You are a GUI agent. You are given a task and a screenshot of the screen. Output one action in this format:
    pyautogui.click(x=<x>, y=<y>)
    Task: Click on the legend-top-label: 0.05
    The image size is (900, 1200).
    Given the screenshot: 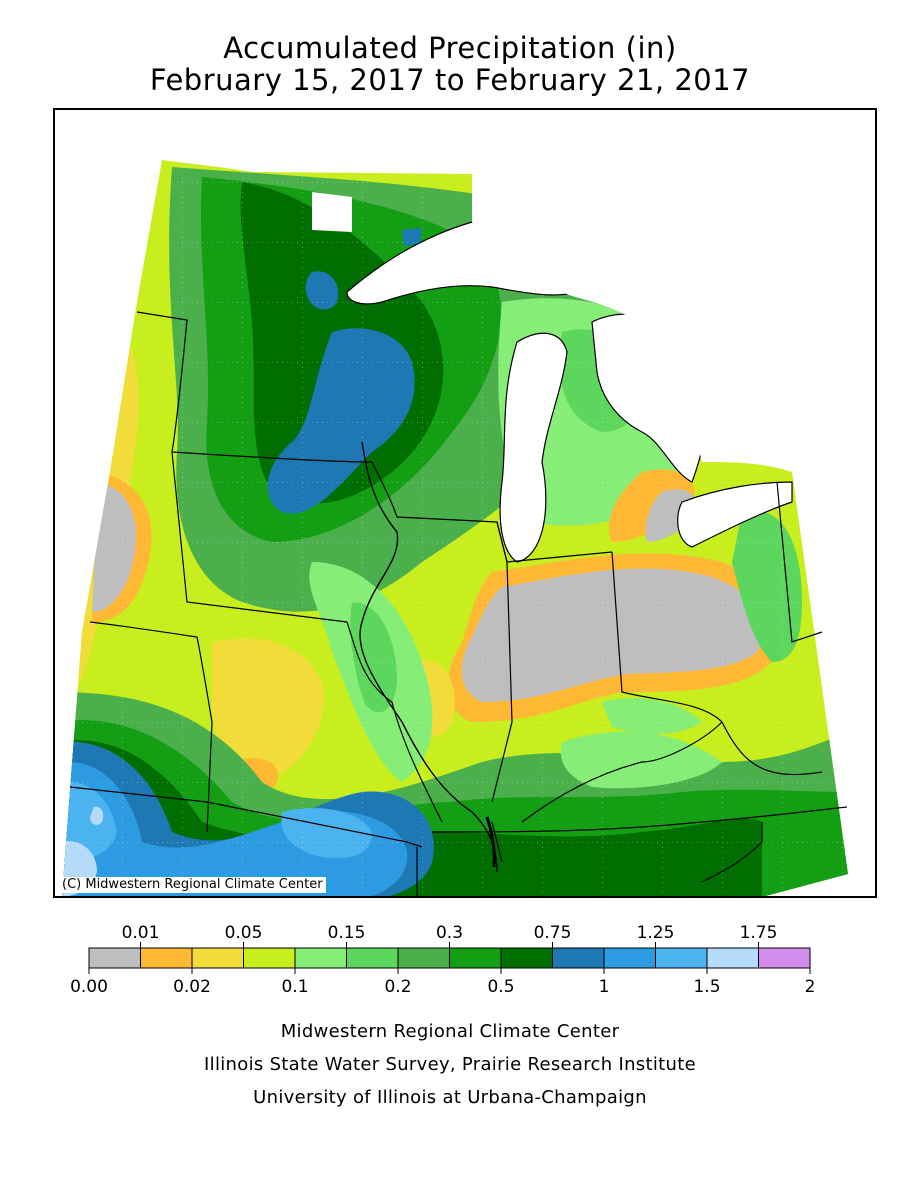 What is the action you would take?
    pyautogui.click(x=244, y=933)
    